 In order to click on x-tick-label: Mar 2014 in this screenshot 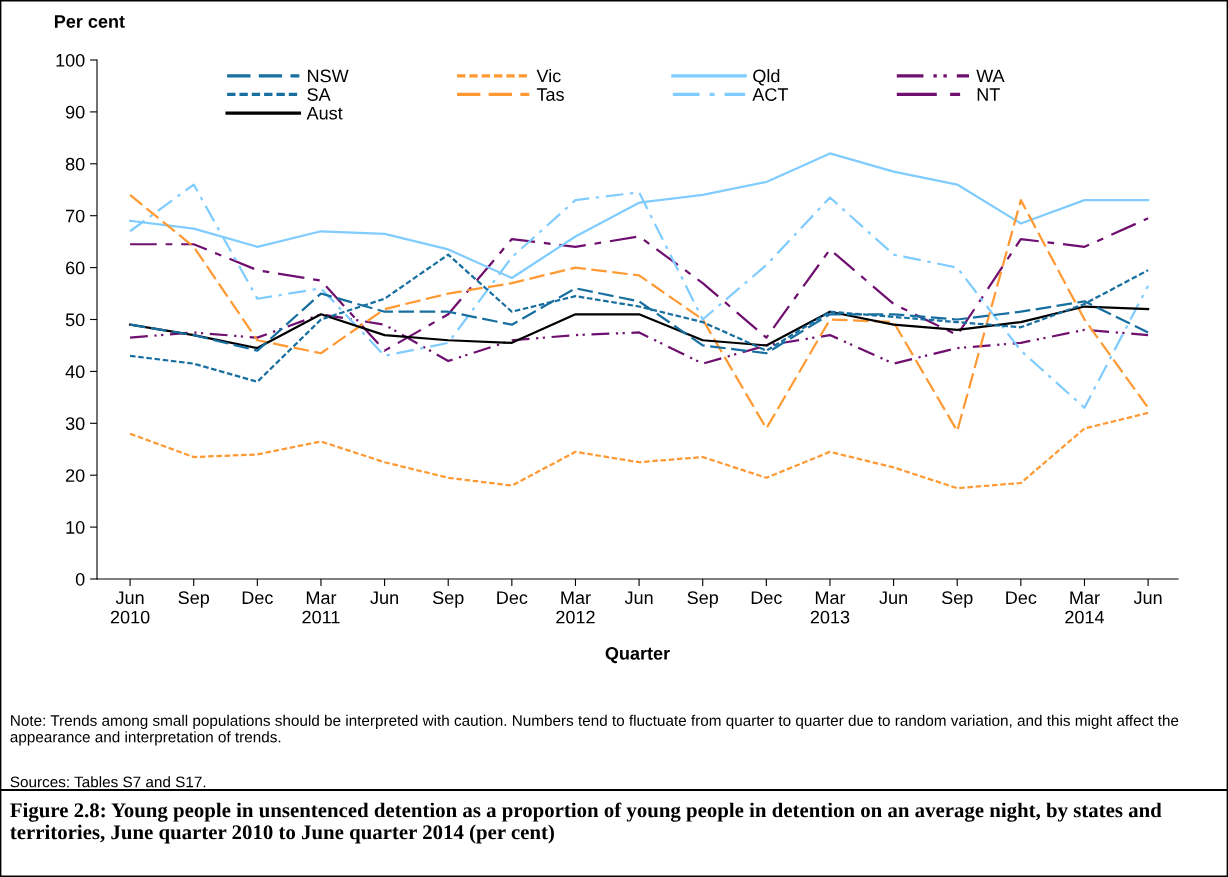, I will do `click(1085, 607)`.